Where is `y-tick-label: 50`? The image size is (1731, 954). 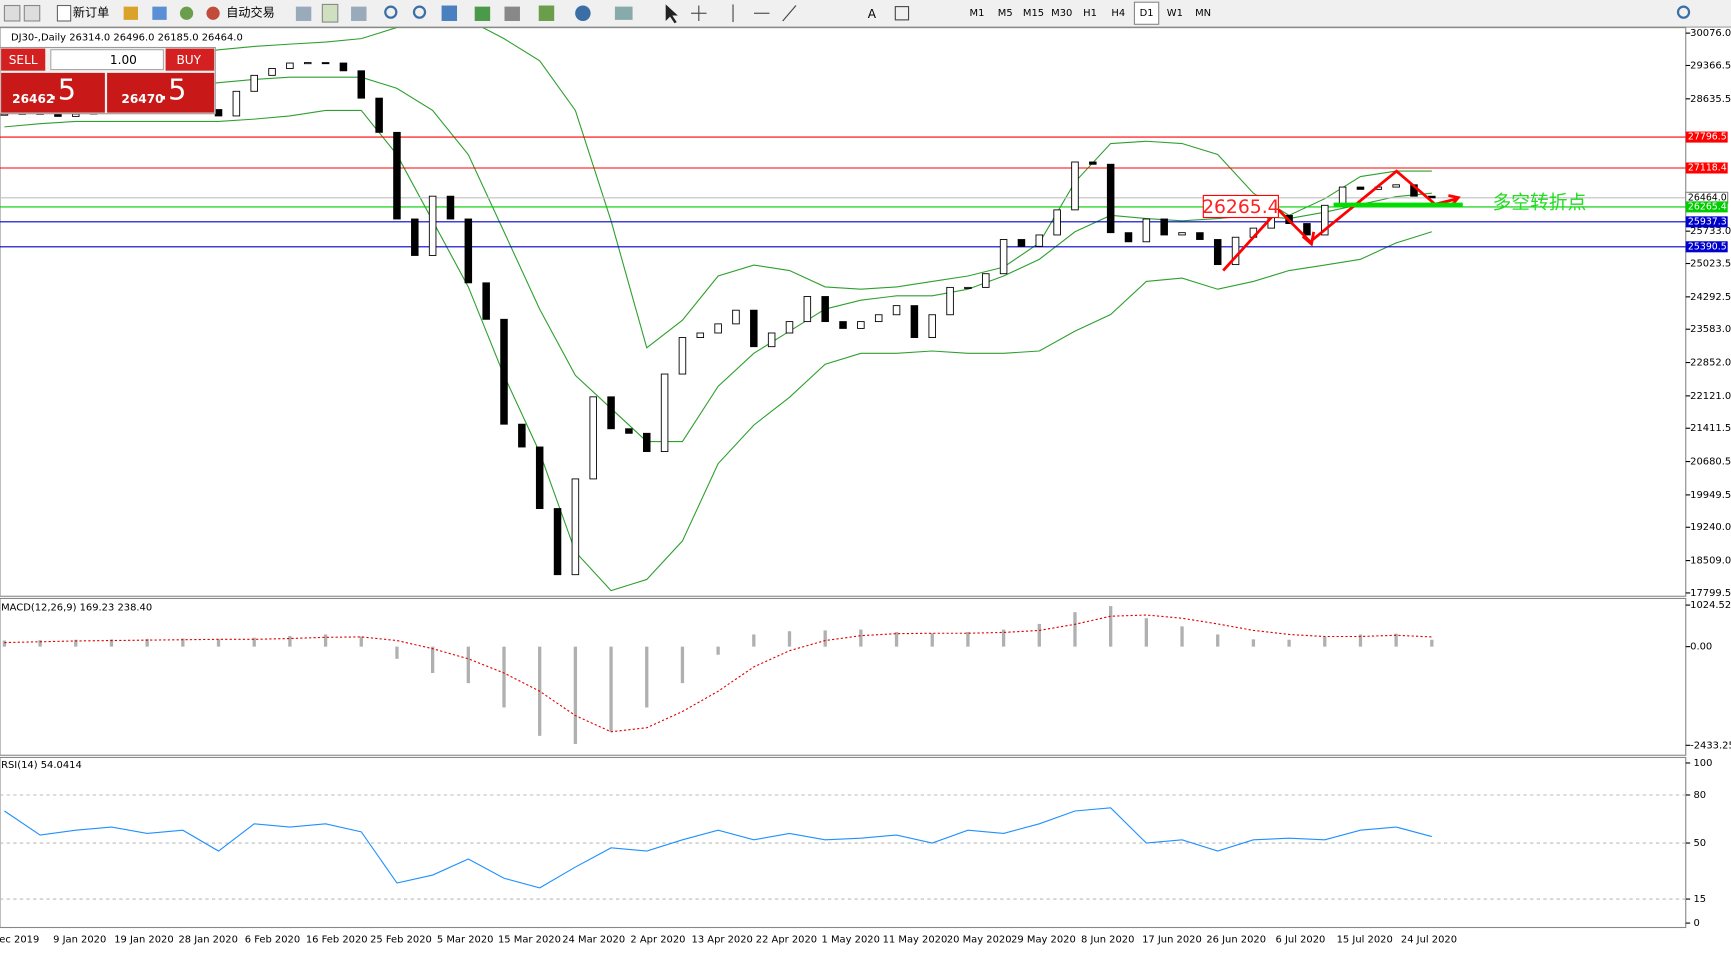
y-tick-label: 50 is located at coordinates (1699, 843).